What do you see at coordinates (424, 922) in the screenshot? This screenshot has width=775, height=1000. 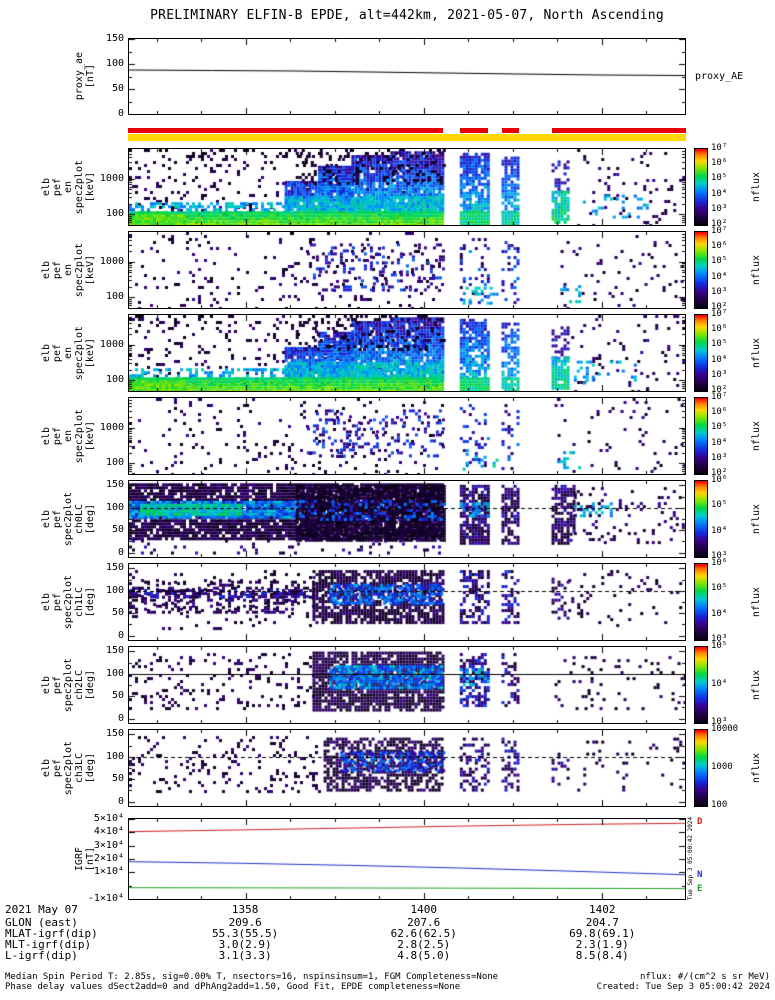 I see `info-row-value: 207.6` at bounding box center [424, 922].